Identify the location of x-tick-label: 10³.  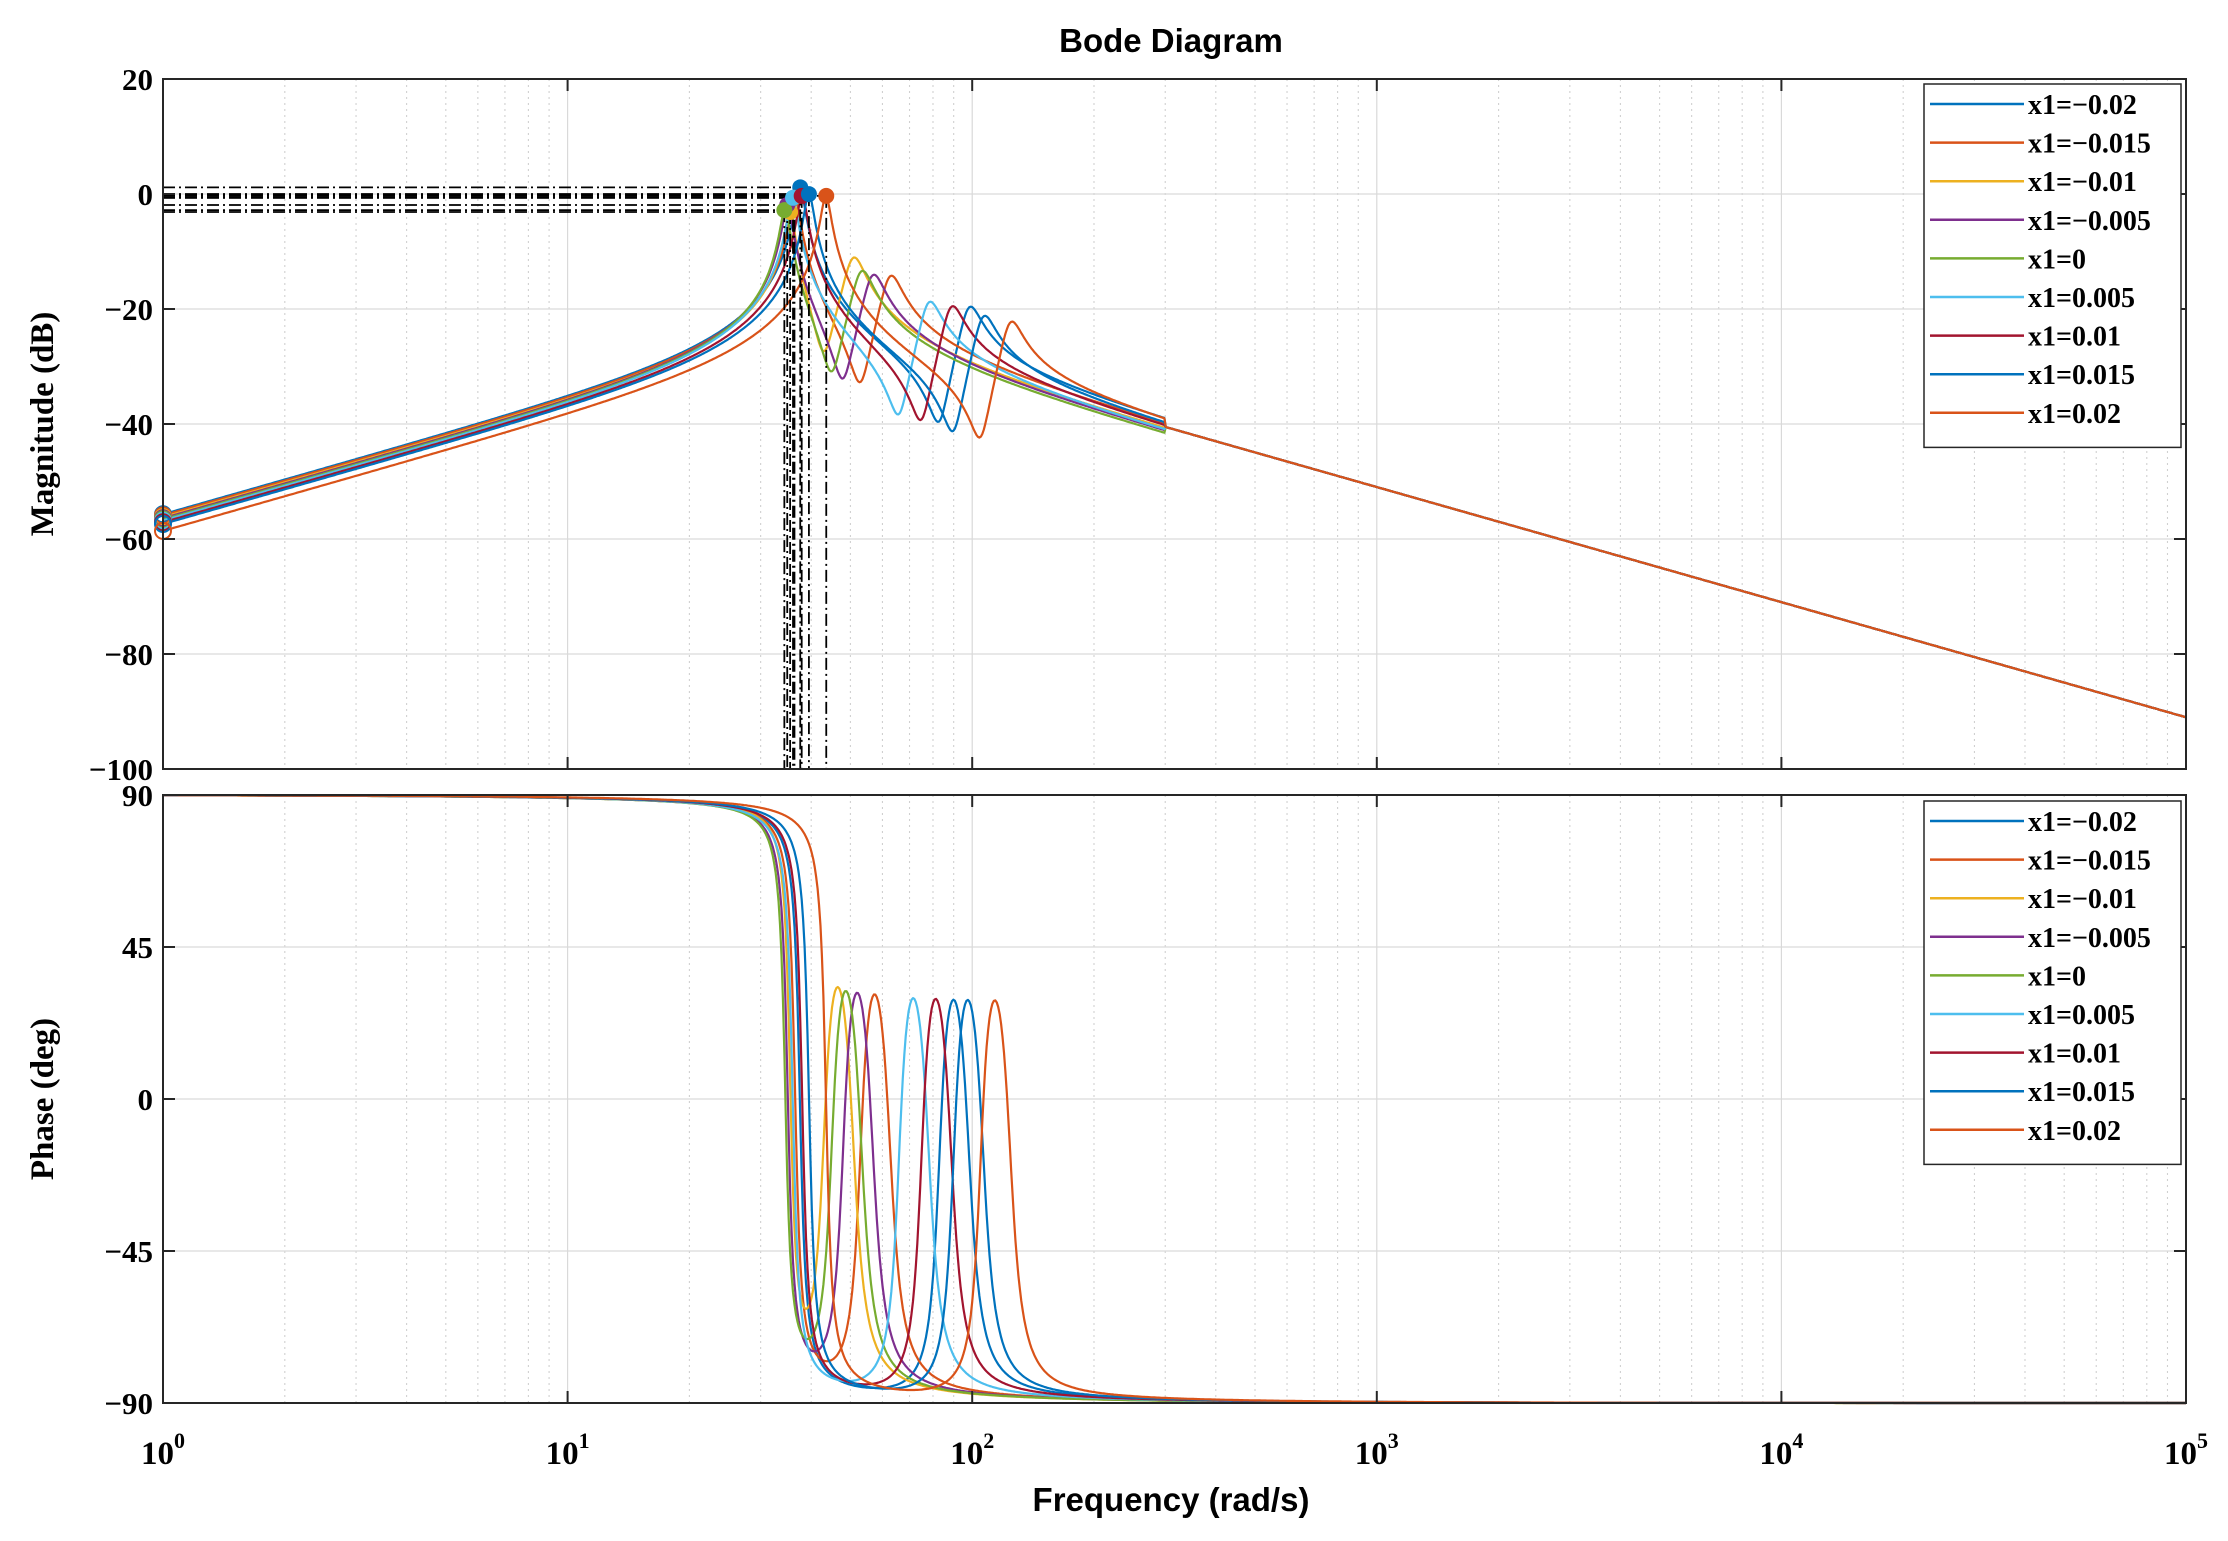
(1377, 1450).